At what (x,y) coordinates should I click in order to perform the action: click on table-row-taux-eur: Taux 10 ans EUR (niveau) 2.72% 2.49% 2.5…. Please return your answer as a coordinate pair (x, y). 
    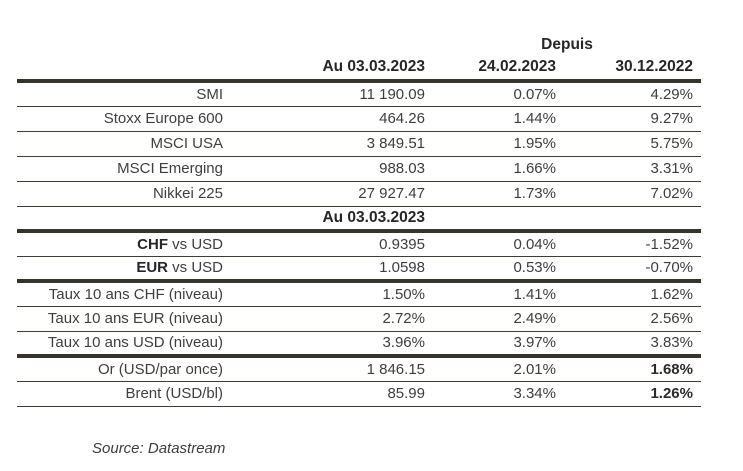
    Looking at the image, I should click on (359, 319).